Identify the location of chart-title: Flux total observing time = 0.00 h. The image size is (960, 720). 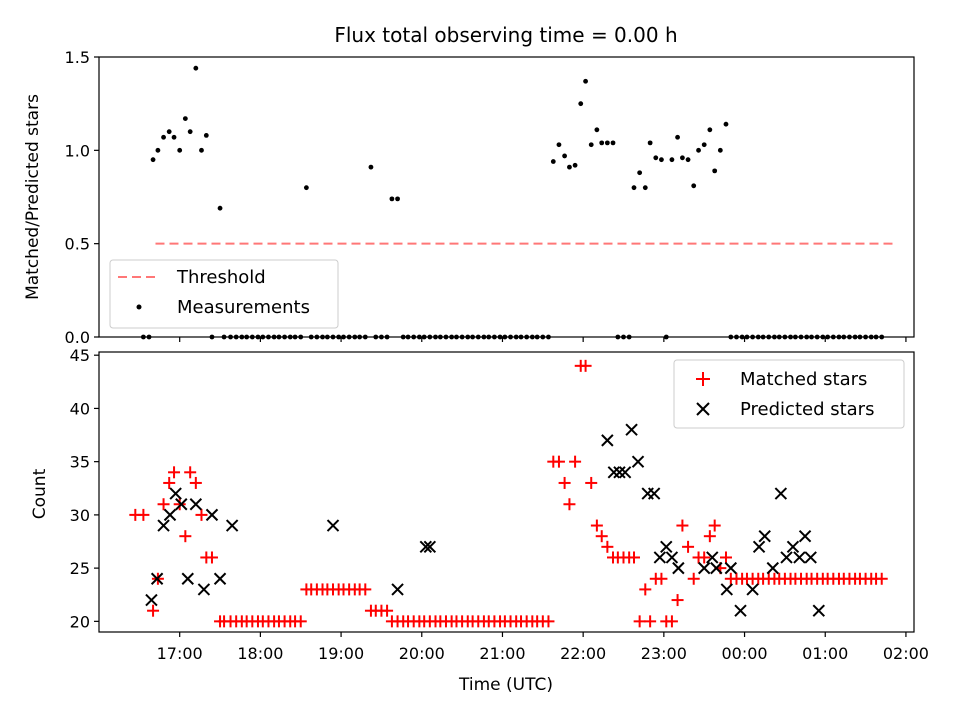
(505, 35).